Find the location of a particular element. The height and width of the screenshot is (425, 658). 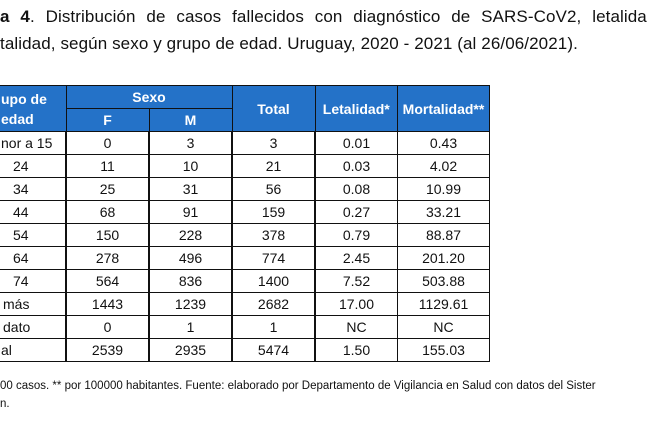

cell-letalidad: NC is located at coordinates (356, 327).